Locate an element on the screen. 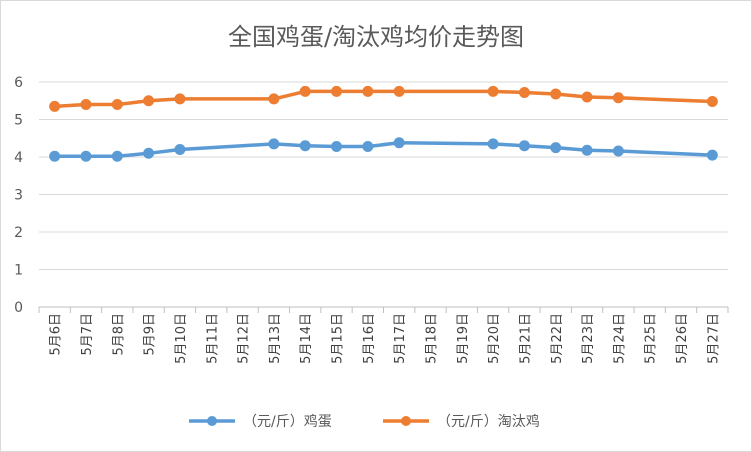 The height and width of the screenshot is (452, 752). x-tick-label: 5月13日 is located at coordinates (275, 338).